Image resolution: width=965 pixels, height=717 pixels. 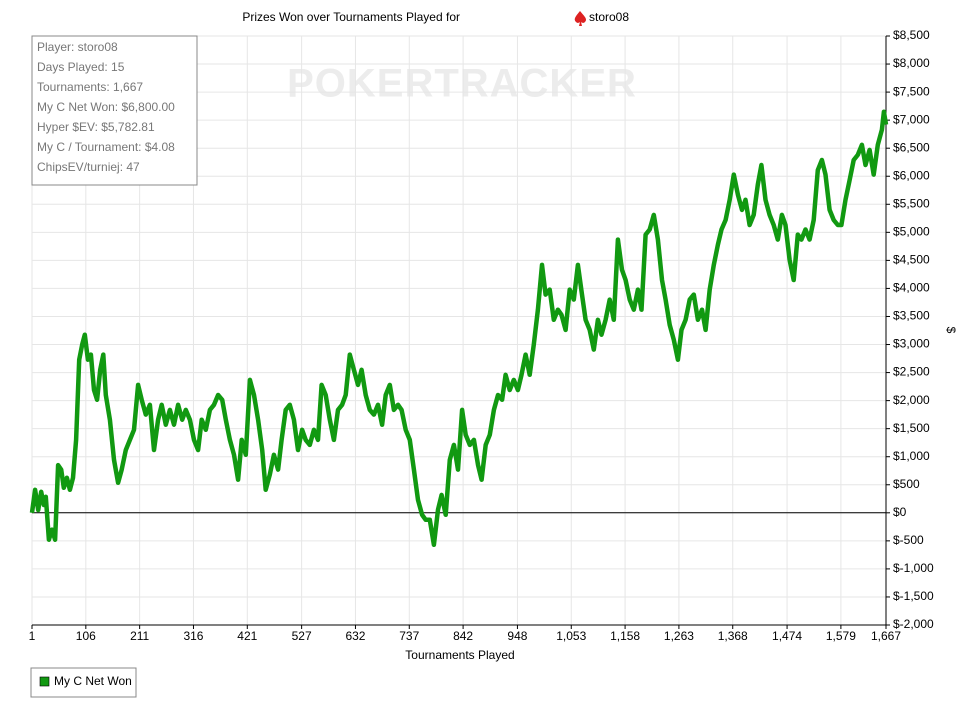 I want to click on y-tick-label: $4,000, so click(x=911, y=288).